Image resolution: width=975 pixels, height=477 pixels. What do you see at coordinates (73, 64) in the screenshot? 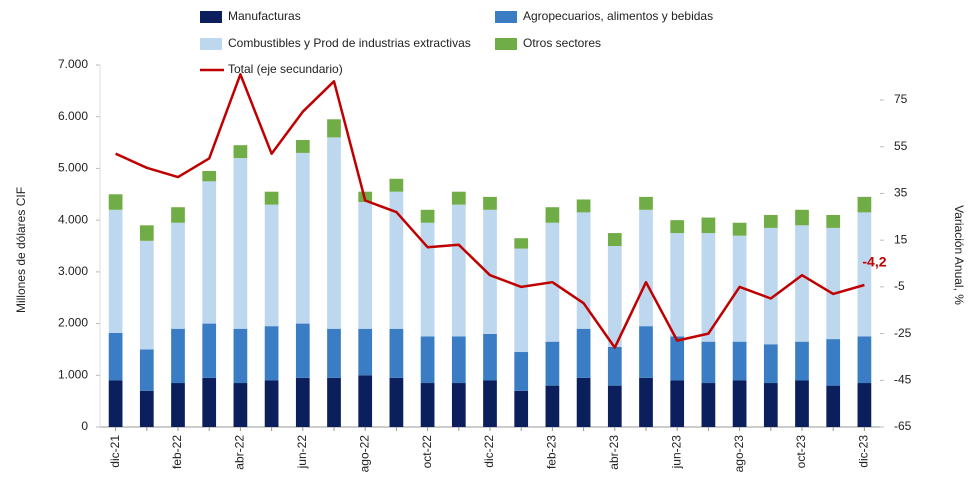
I see `y-tick-label: 7.000` at bounding box center [73, 64].